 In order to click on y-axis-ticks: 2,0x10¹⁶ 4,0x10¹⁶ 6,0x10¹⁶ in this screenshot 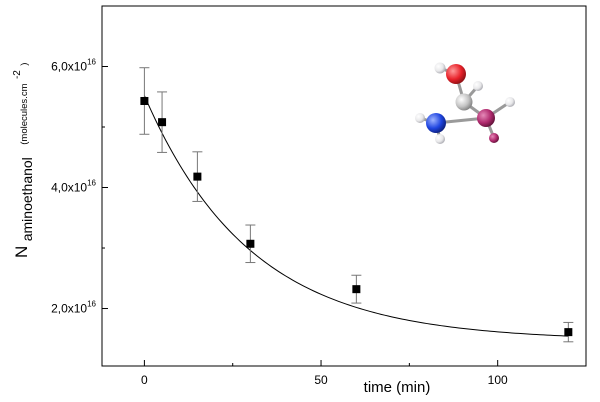, I will do `click(79, 187)`.